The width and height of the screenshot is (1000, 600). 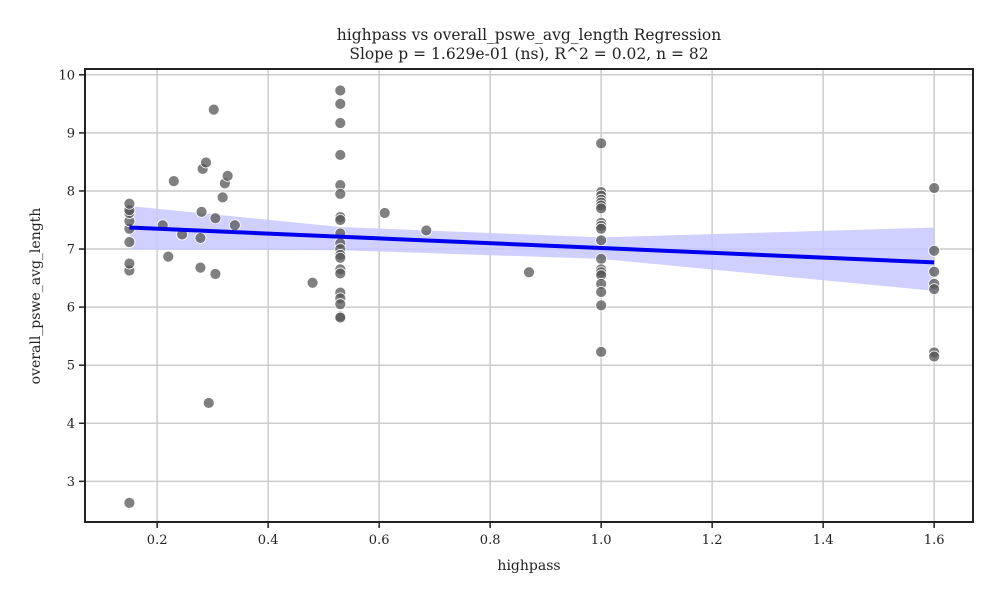 What do you see at coordinates (712, 540) in the screenshot?
I see `x-tick-label: 1.2` at bounding box center [712, 540].